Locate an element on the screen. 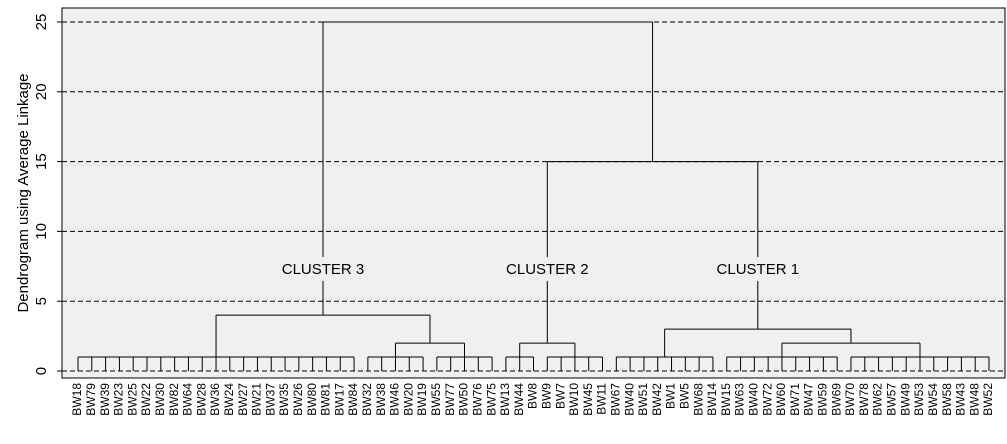 The image size is (1007, 444). leaf-label: BW42 is located at coordinates (657, 399).